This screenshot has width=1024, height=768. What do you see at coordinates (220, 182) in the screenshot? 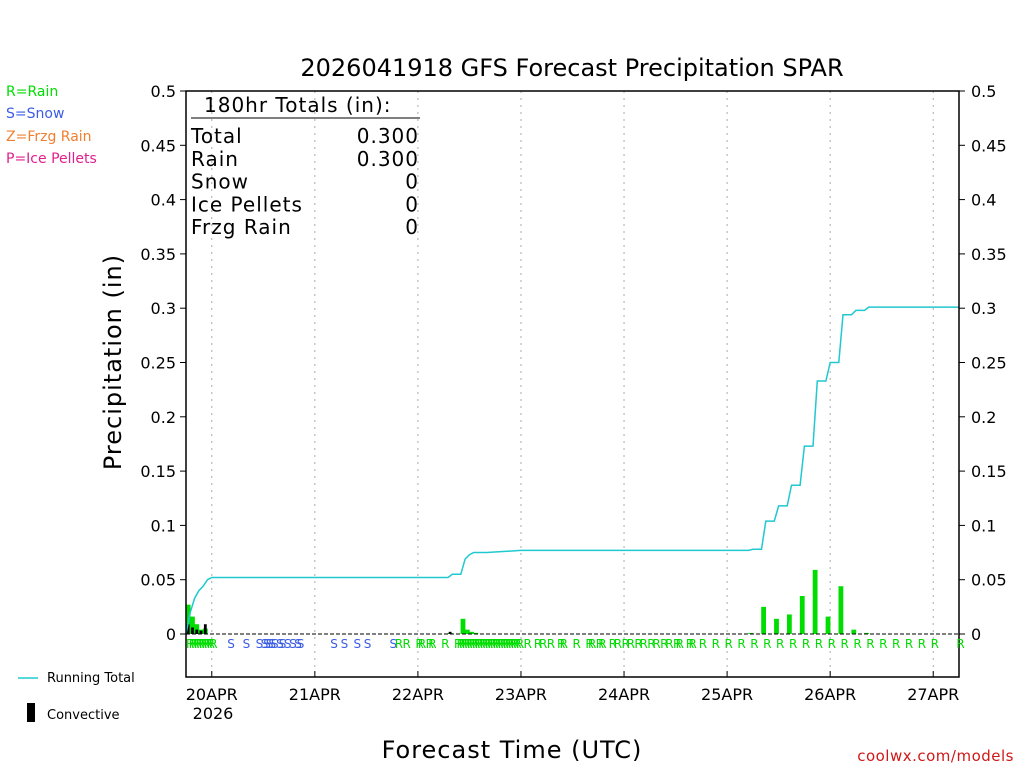
I see `totals-row-label: Snow` at bounding box center [220, 182].